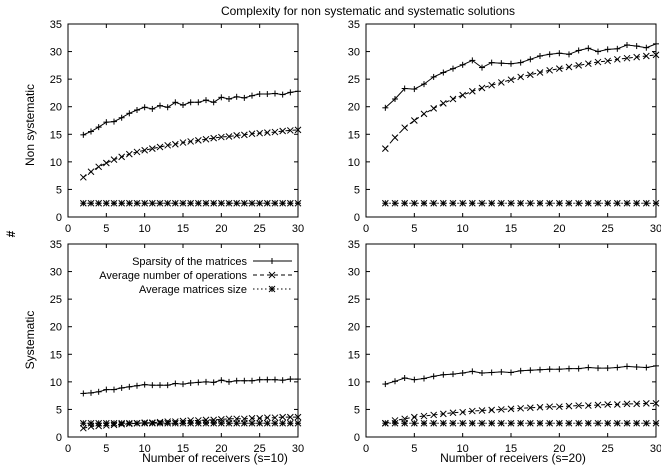  I want to click on x-tick-label: 15, so click(183, 229).